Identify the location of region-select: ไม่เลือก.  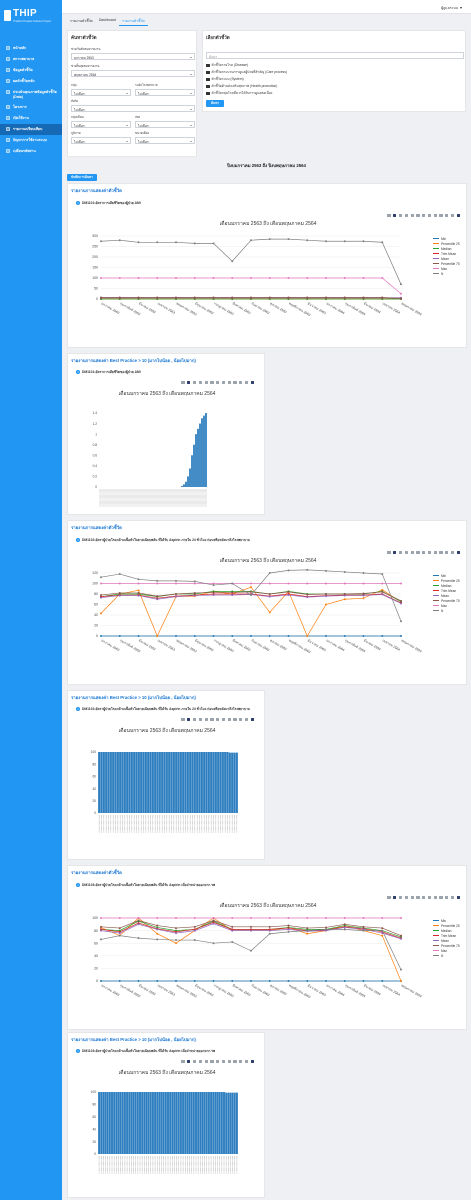
(101, 140).